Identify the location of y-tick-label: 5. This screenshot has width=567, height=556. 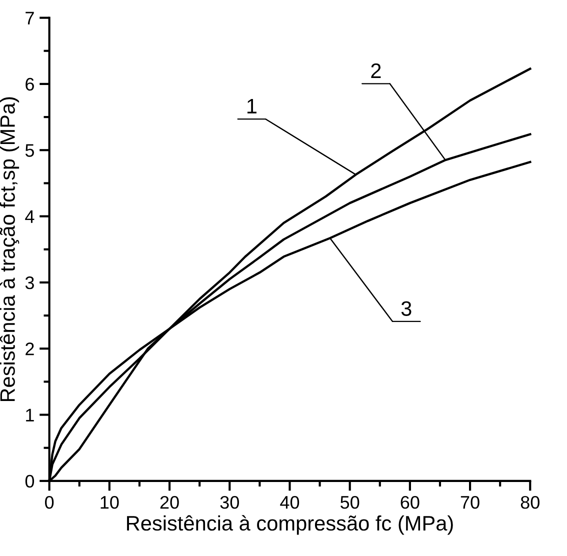
(29, 150).